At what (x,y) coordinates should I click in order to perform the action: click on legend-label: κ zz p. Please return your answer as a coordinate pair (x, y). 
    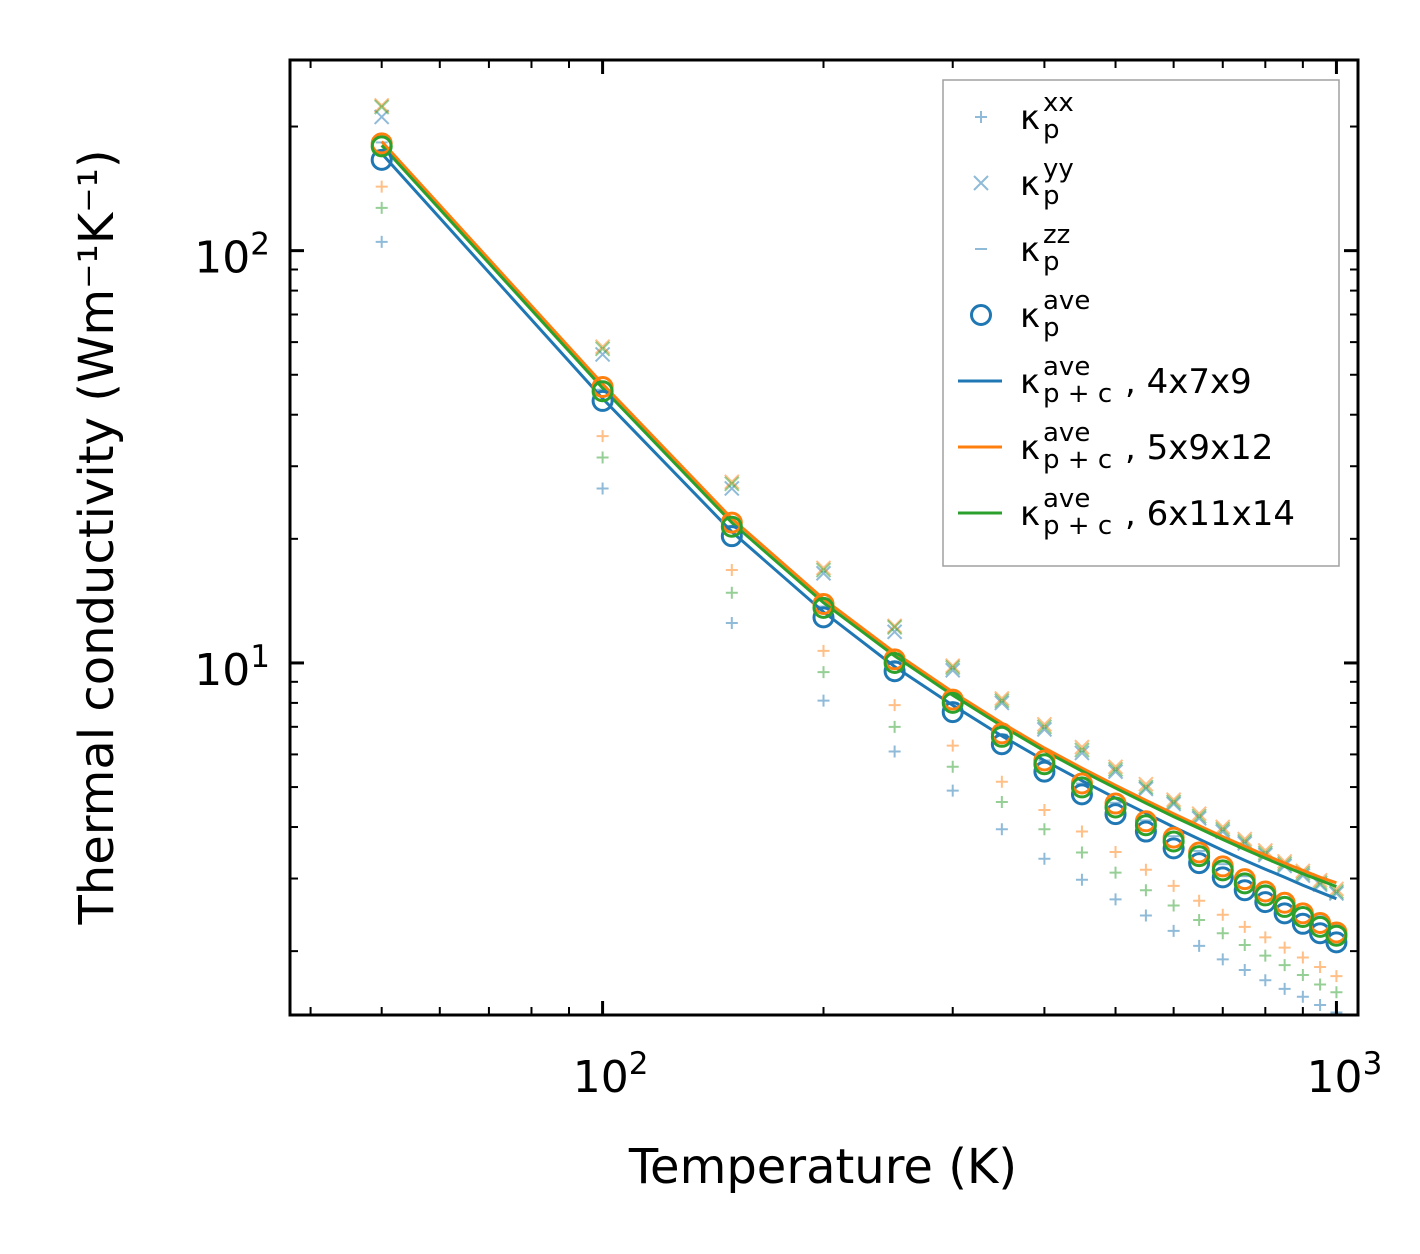
    Looking at the image, I should click on (1045, 248).